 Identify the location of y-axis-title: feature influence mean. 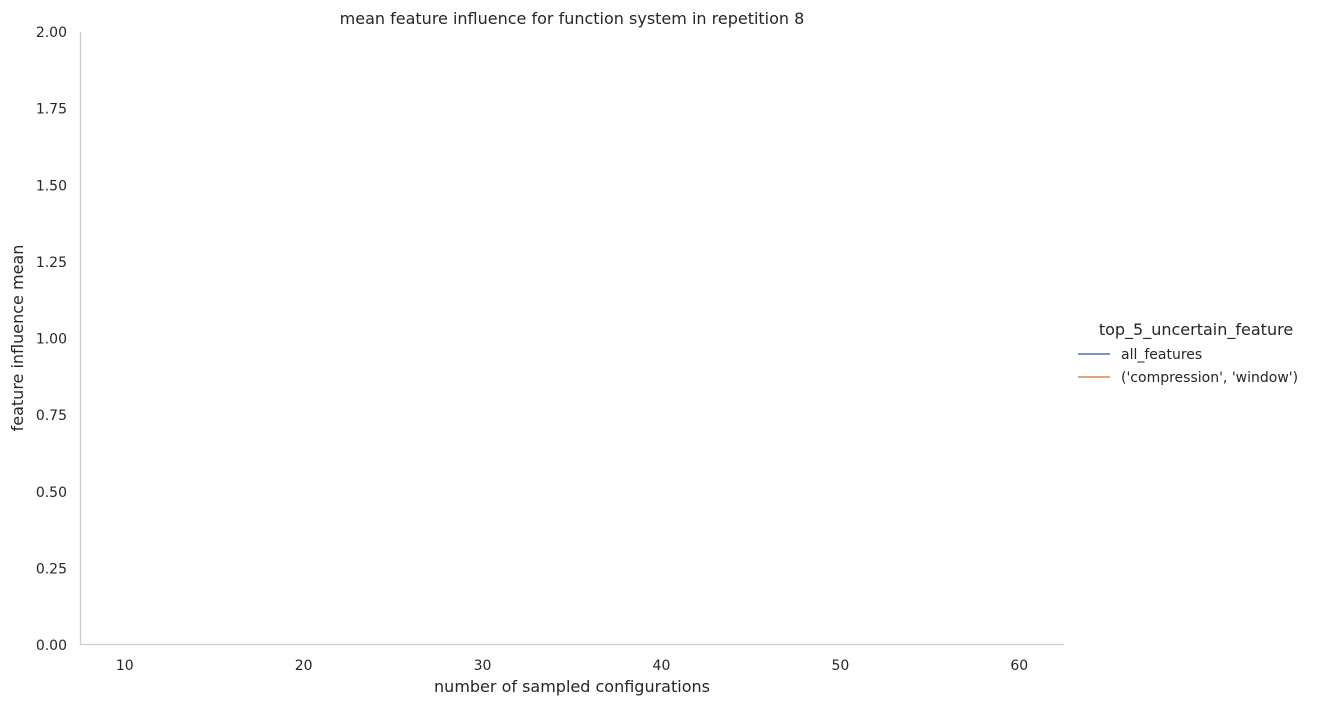
(17, 338).